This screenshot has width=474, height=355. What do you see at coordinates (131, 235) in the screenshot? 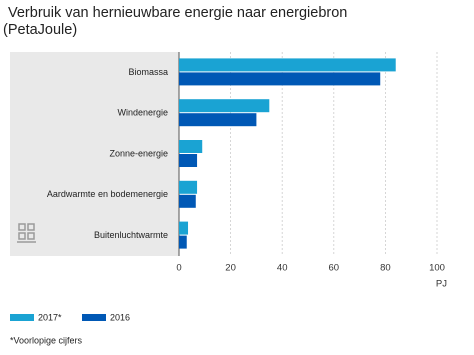
I see `category-label: Buitenluchtwarmte` at bounding box center [131, 235].